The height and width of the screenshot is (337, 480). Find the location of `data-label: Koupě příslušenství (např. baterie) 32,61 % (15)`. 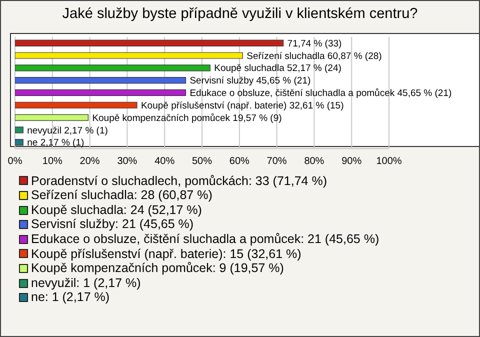

data-label: Koupě příslušenství (např. baterie) 32,61 % (15) is located at coordinates (242, 106).